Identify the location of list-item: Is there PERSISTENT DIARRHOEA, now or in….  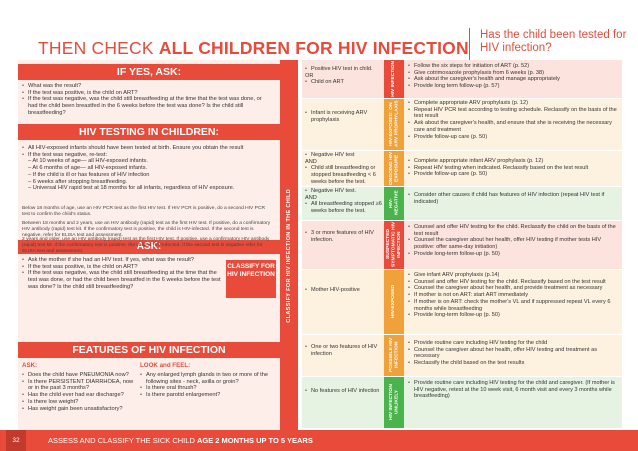
(79, 385).